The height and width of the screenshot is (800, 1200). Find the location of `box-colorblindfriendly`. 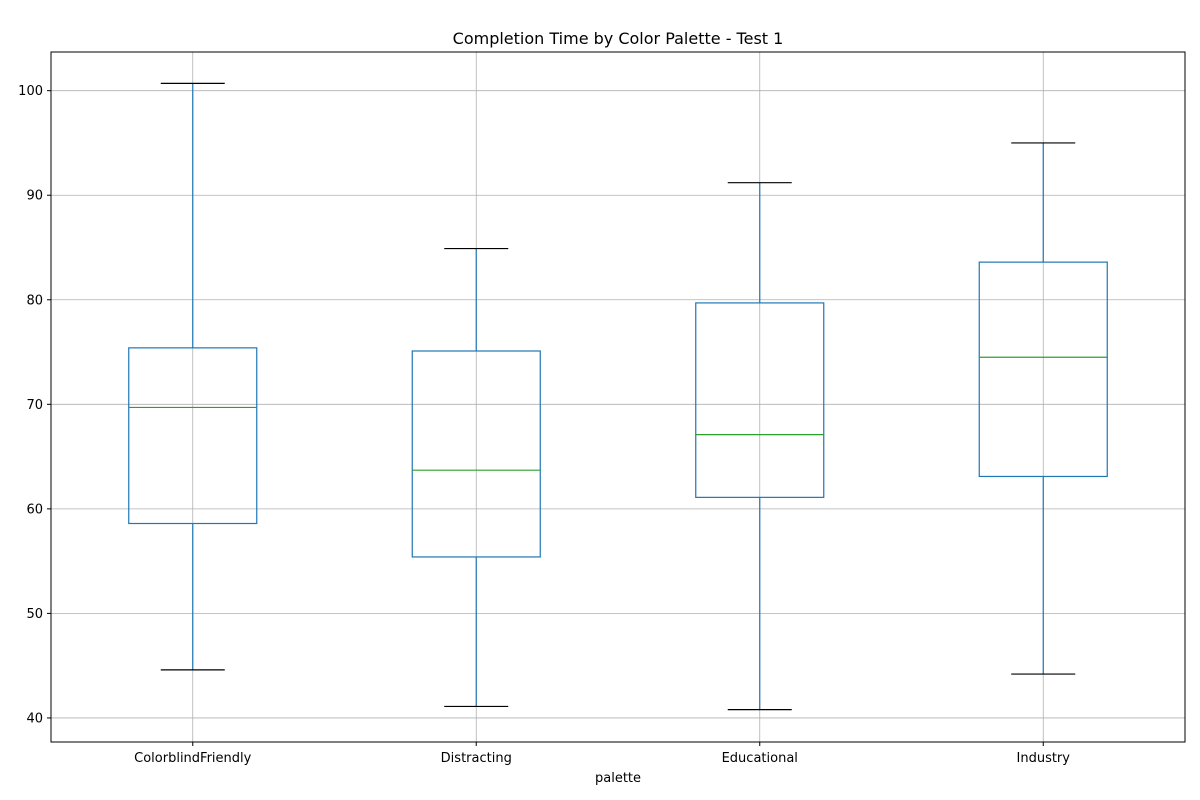

box-colorblindfriendly is located at coordinates (193, 376).